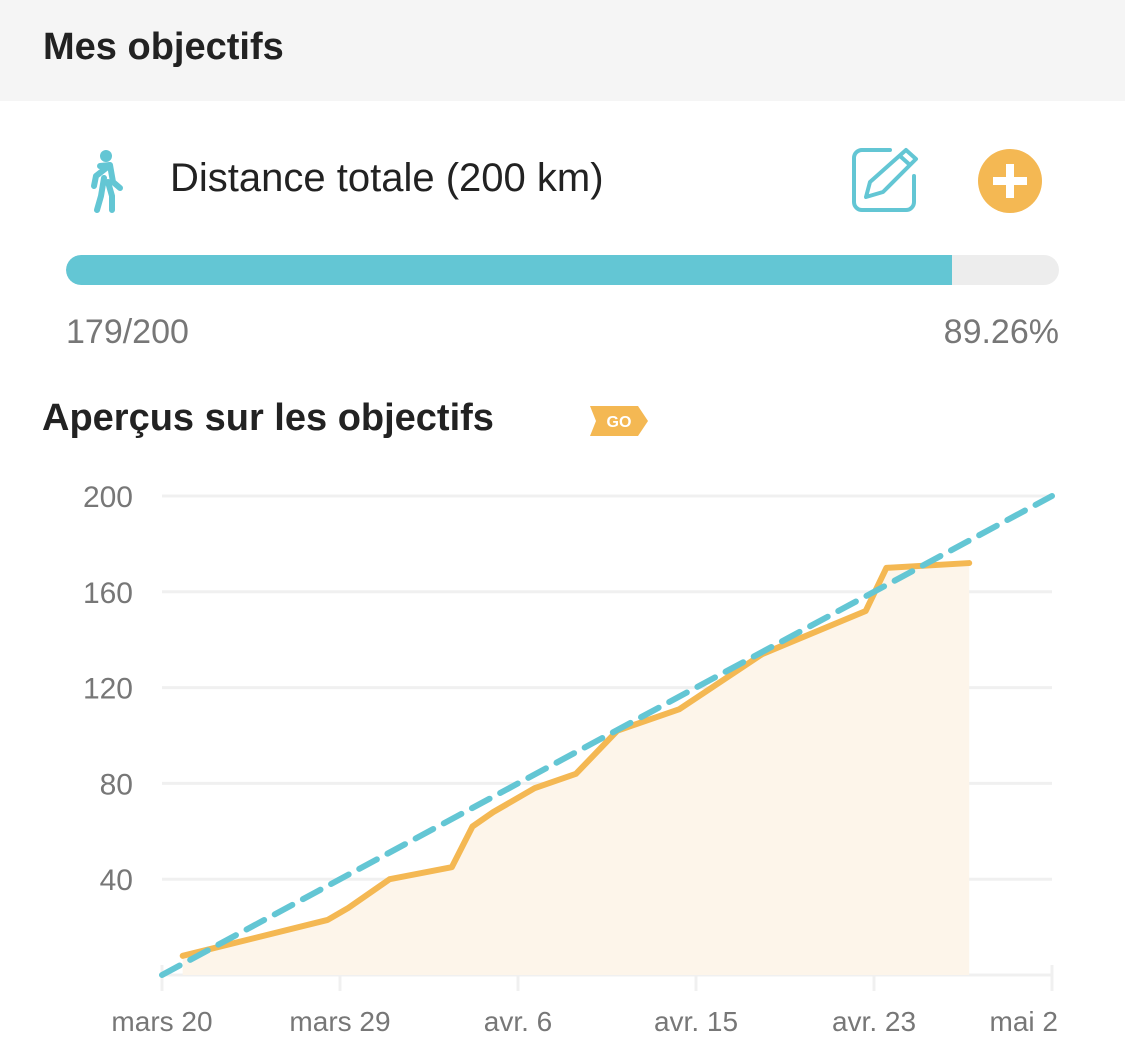 Image resolution: width=1125 pixels, height=1053 pixels. I want to click on go-badge: GO, so click(619, 423).